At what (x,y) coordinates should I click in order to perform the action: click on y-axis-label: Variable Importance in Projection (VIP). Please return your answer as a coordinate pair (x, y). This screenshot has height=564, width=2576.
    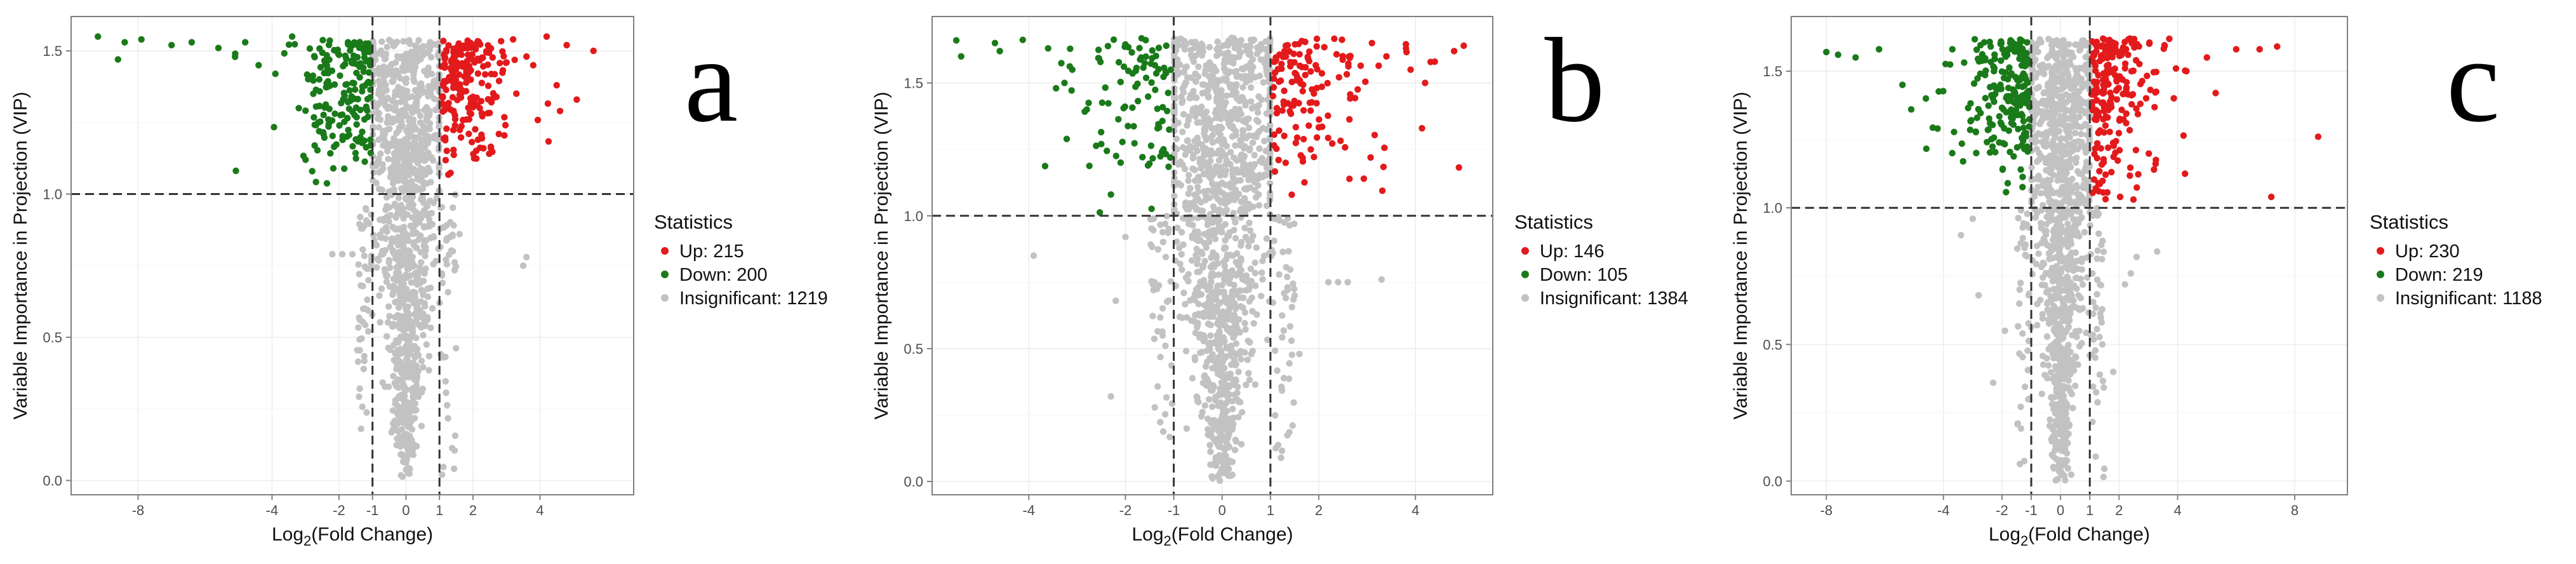
    Looking at the image, I should click on (20, 255).